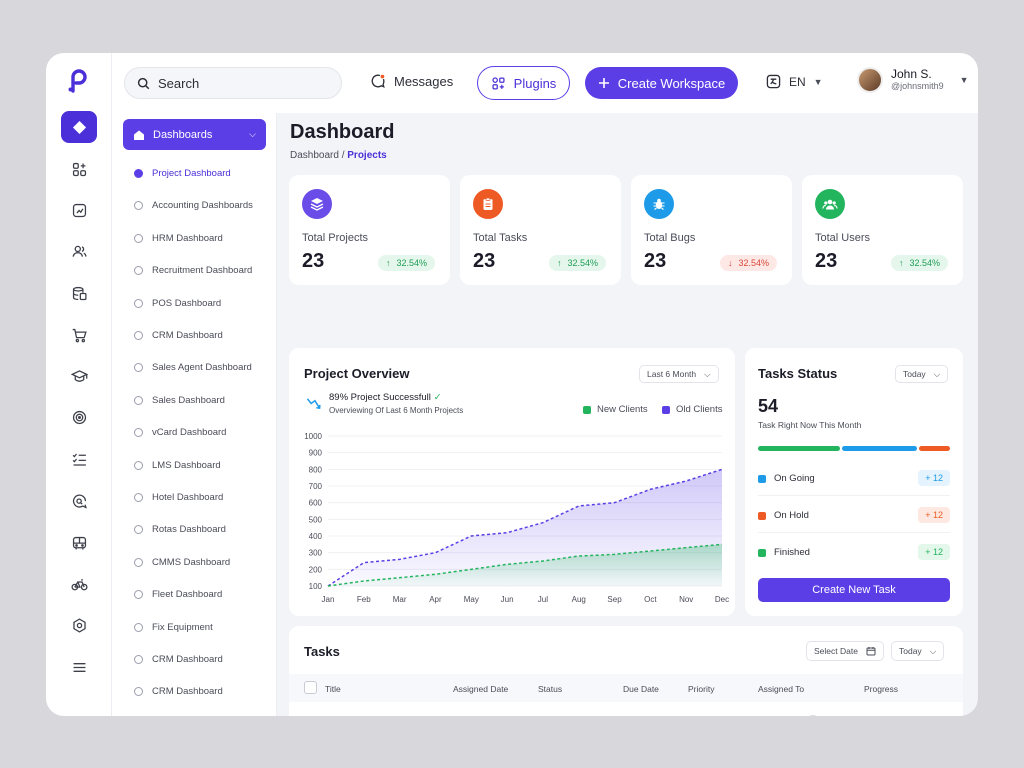  What do you see at coordinates (614, 599) in the screenshot?
I see `x-tick-label: Sep` at bounding box center [614, 599].